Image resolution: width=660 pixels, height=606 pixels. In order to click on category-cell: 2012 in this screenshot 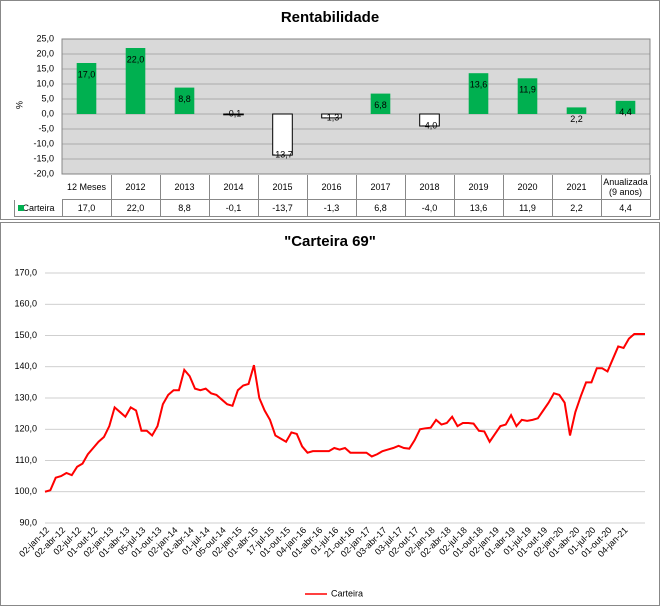, I will do `click(136, 187)`.